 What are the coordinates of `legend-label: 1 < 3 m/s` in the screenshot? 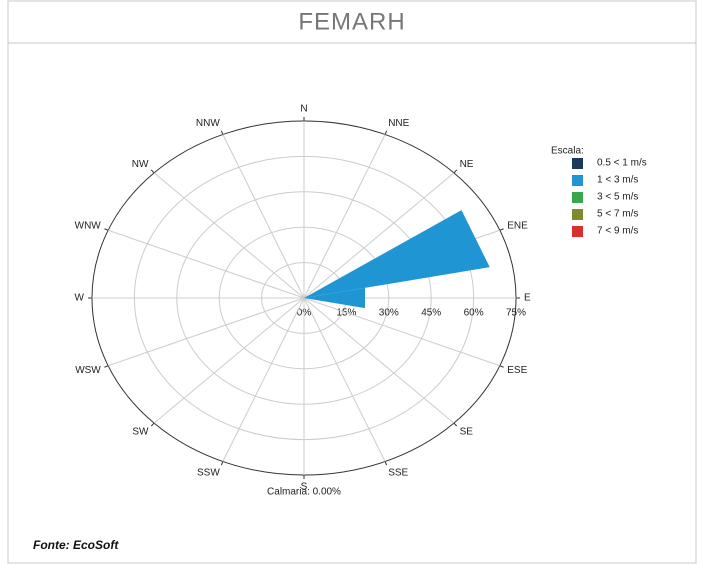 It's located at (617, 180).